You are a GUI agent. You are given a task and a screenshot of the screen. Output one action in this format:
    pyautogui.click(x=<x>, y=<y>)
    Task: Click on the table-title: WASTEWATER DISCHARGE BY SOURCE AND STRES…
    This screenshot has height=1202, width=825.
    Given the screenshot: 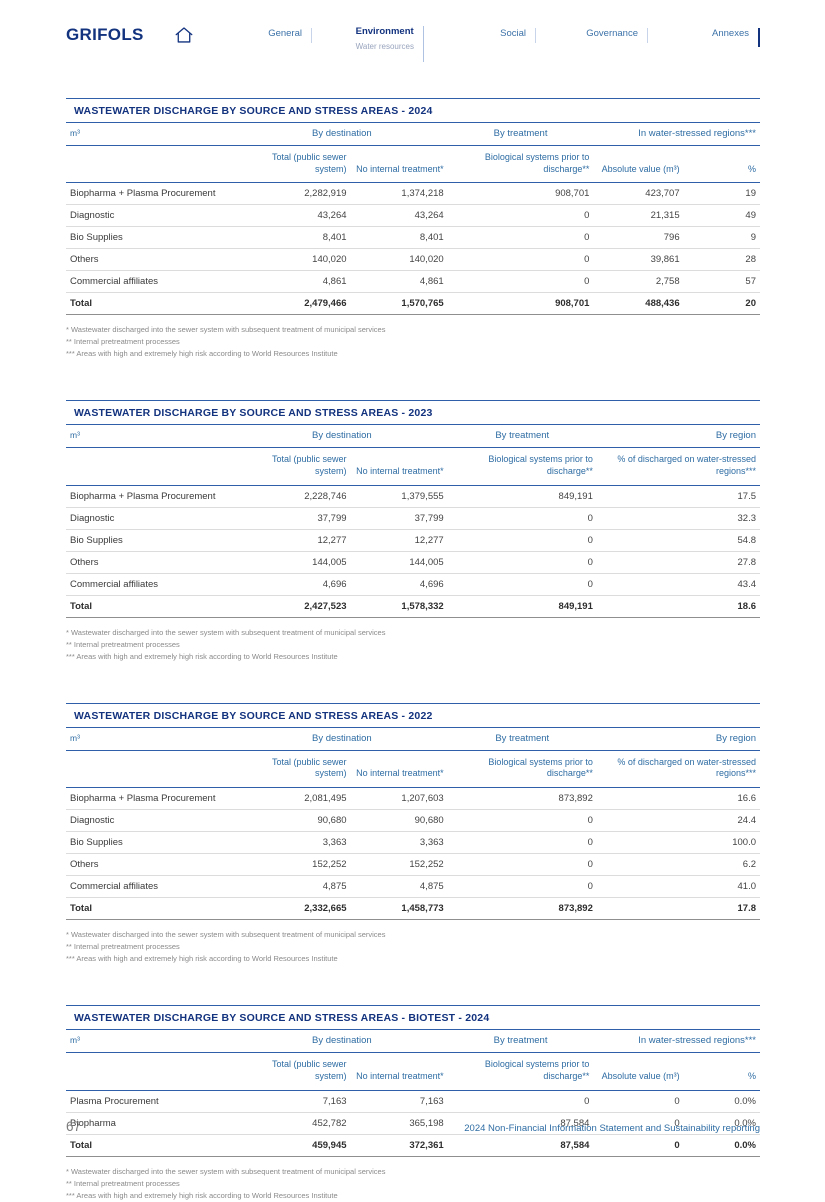 What is the action you would take?
    pyautogui.click(x=413, y=110)
    